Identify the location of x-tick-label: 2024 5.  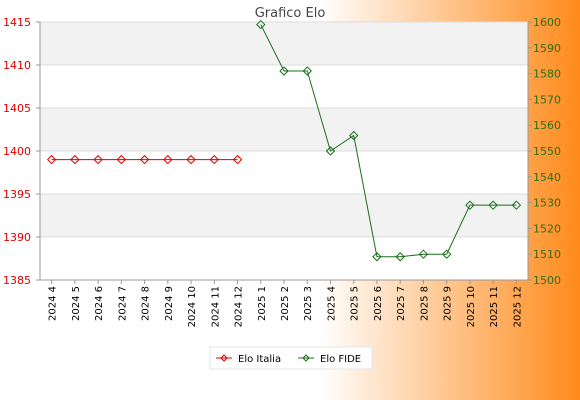
(76, 303).